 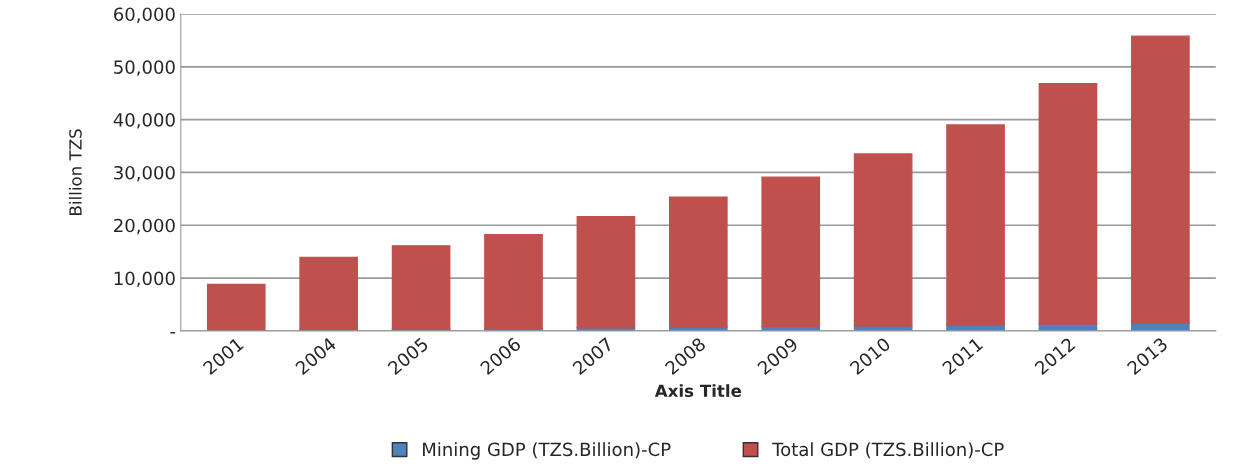 I want to click on y-tick-label: -, so click(x=173, y=333).